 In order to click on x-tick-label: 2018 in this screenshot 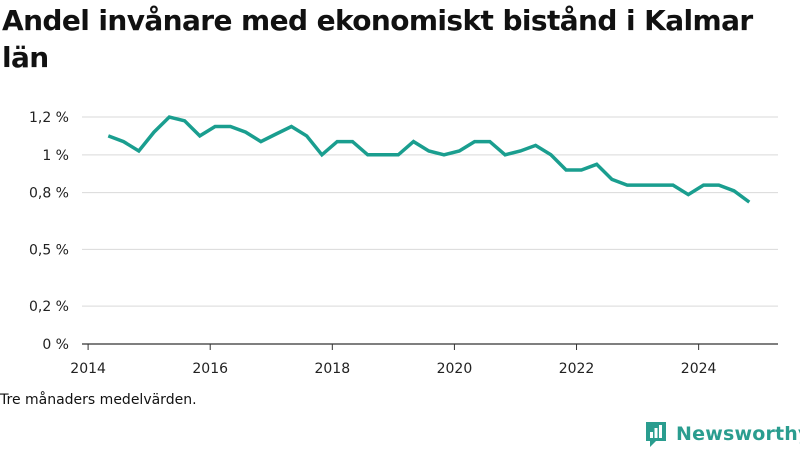, I will do `click(332, 369)`.